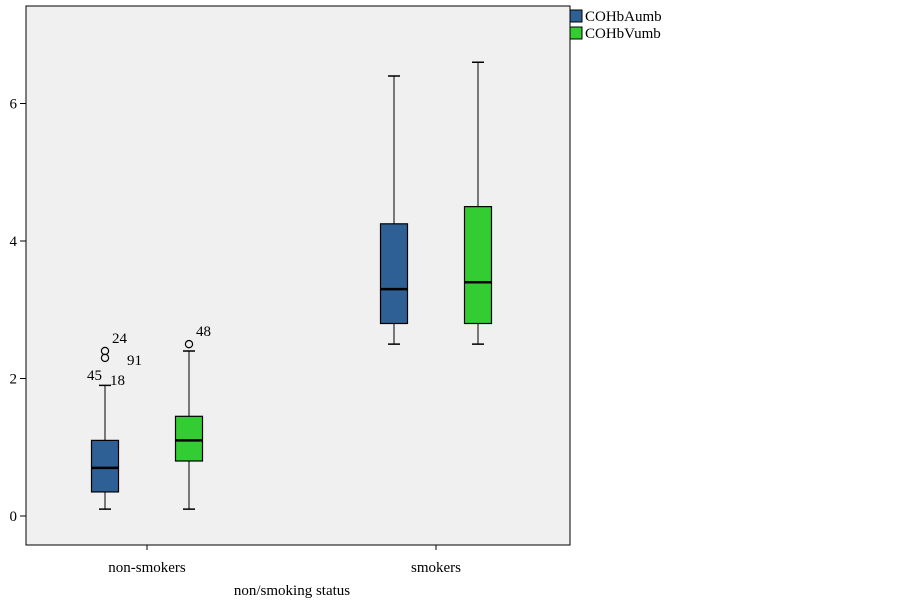 The image size is (902, 602). What do you see at coordinates (14, 380) in the screenshot?
I see `y-tick-label: 2` at bounding box center [14, 380].